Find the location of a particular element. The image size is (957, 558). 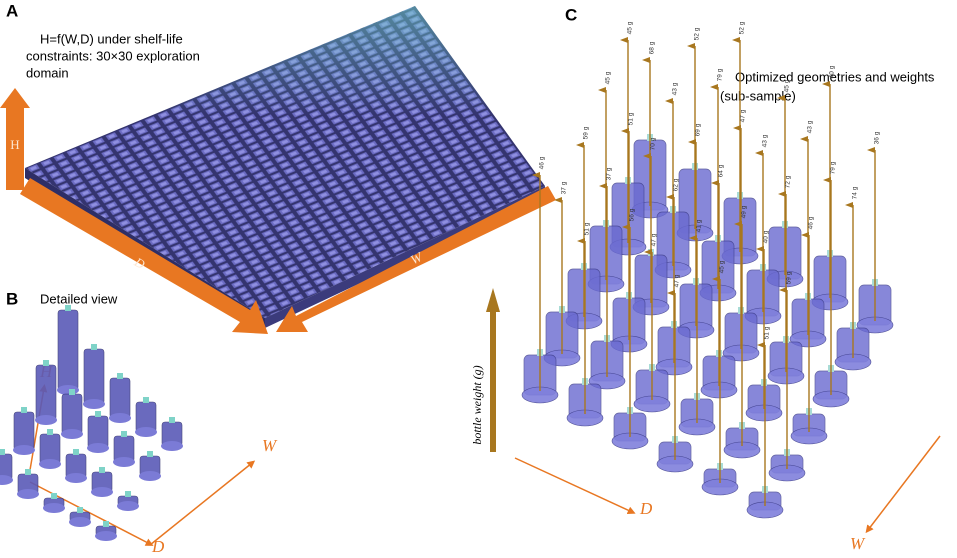

weight-label: 70 g is located at coordinates (653, 143).